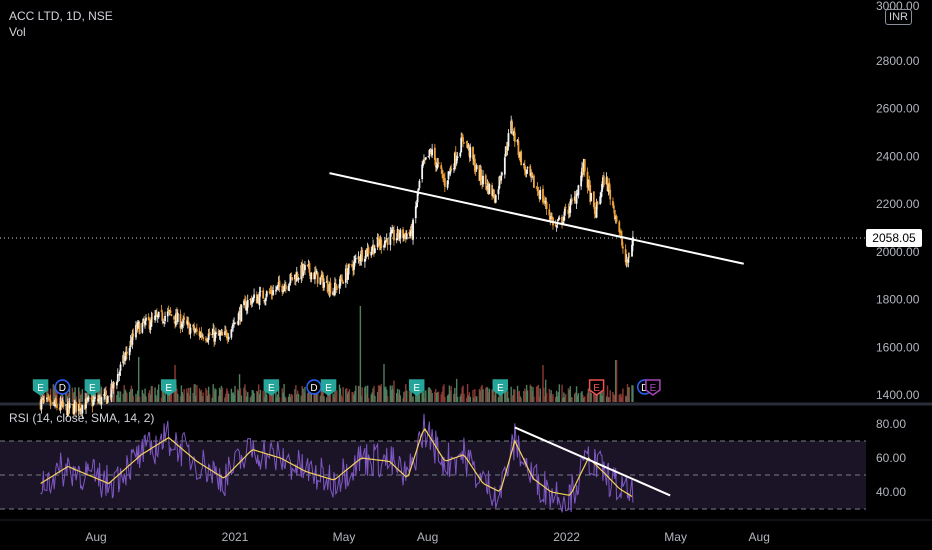 The image size is (932, 550). I want to click on rsi-tick-80.00: 80.00, so click(891, 424).